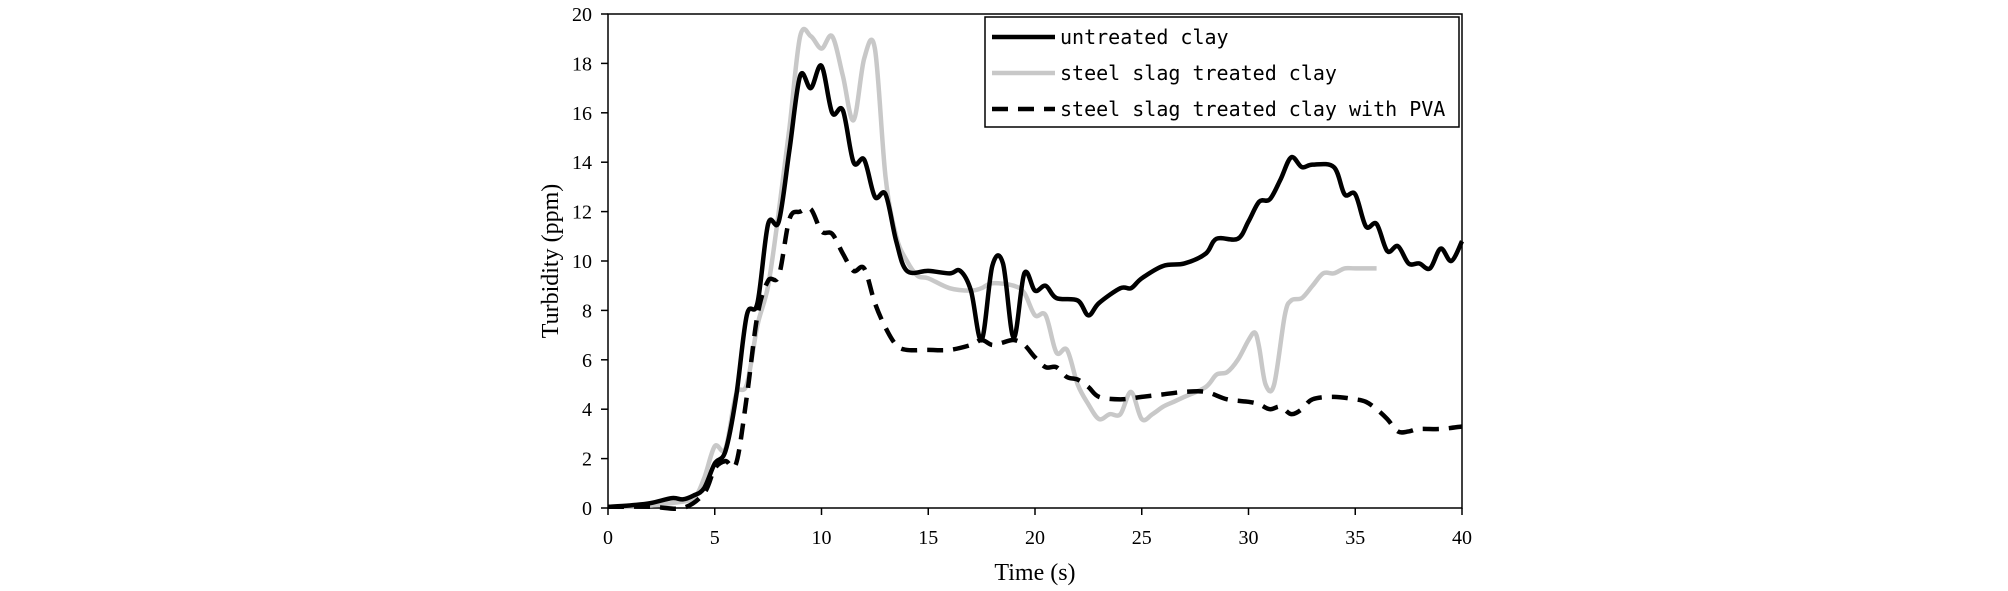  Describe the element at coordinates (1035, 538) in the screenshot. I see `x-tick-label: 20` at that location.